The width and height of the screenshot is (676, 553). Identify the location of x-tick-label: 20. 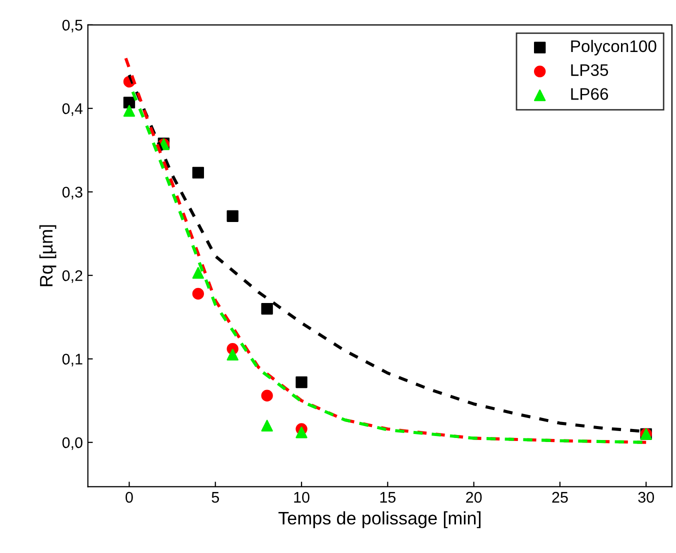
(474, 497).